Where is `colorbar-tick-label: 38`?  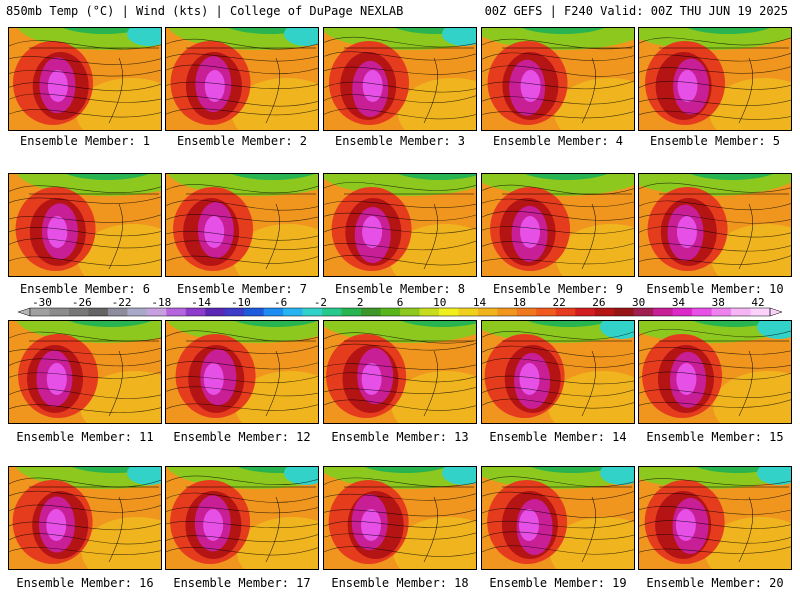 colorbar-tick-label: 38 is located at coordinates (718, 302).